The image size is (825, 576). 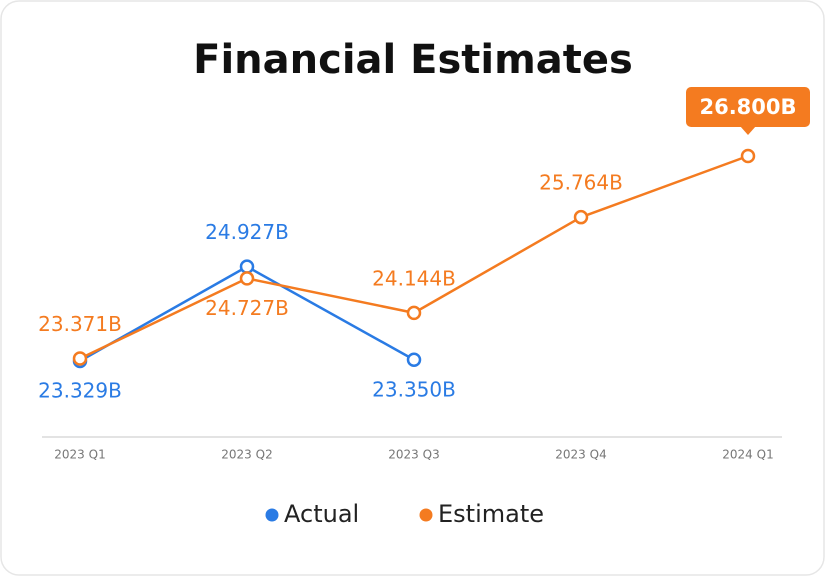 What do you see at coordinates (246, 455) in the screenshot?
I see `x-tick-label: 2023 Q2` at bounding box center [246, 455].